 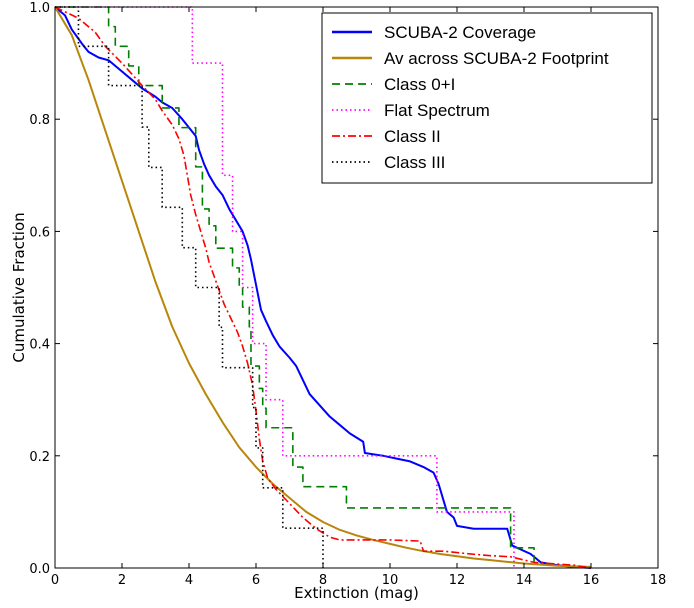 What do you see at coordinates (189, 580) in the screenshot?
I see `x-tick-label: 4` at bounding box center [189, 580].